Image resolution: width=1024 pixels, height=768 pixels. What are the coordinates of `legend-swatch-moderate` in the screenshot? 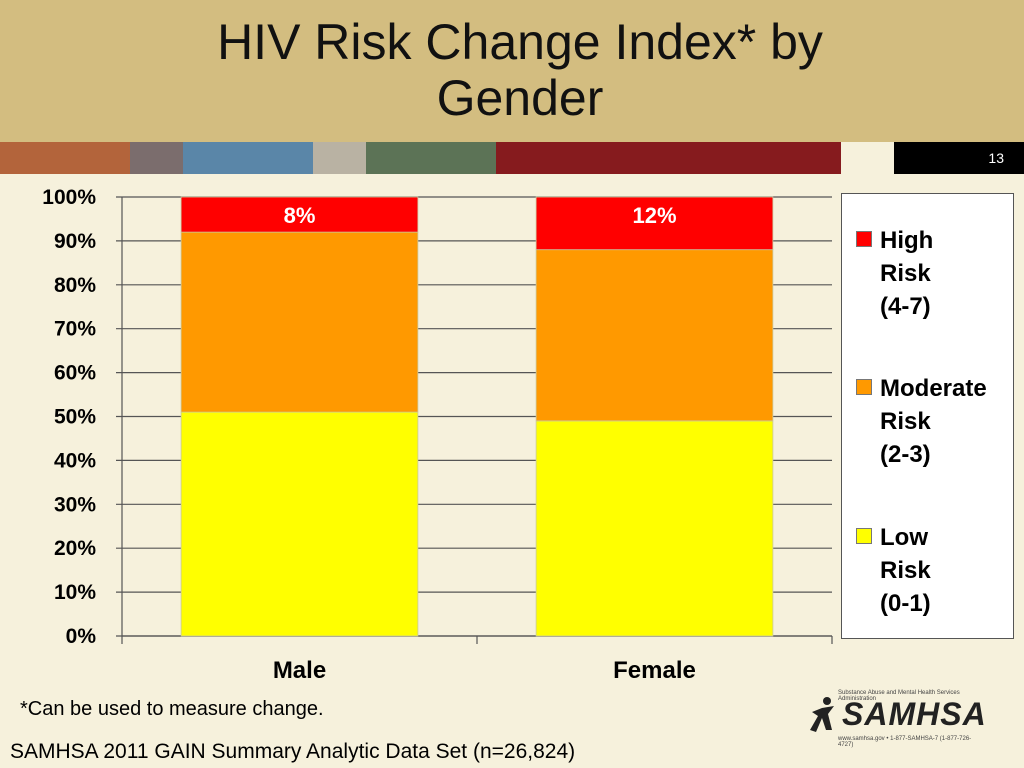 It's located at (864, 387).